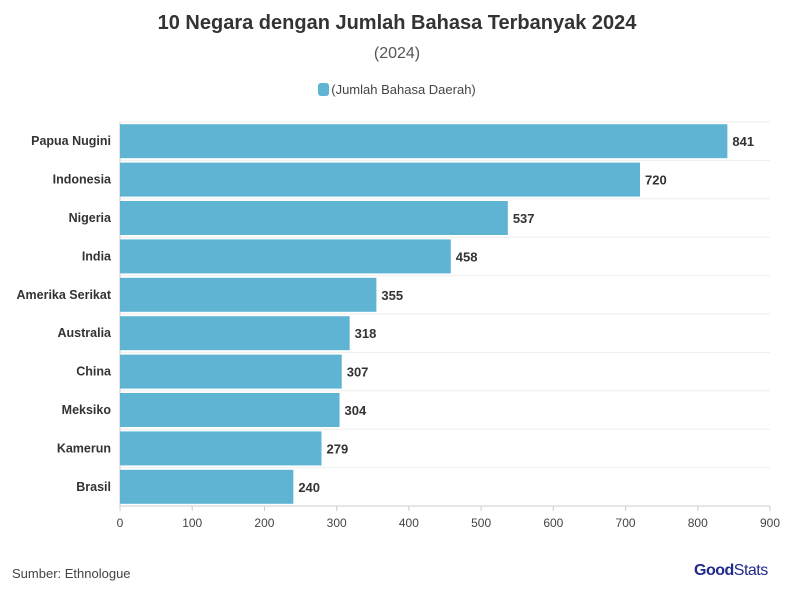 The image size is (794, 606). Describe the element at coordinates (309, 487) in the screenshot. I see `data-label: 240` at that location.